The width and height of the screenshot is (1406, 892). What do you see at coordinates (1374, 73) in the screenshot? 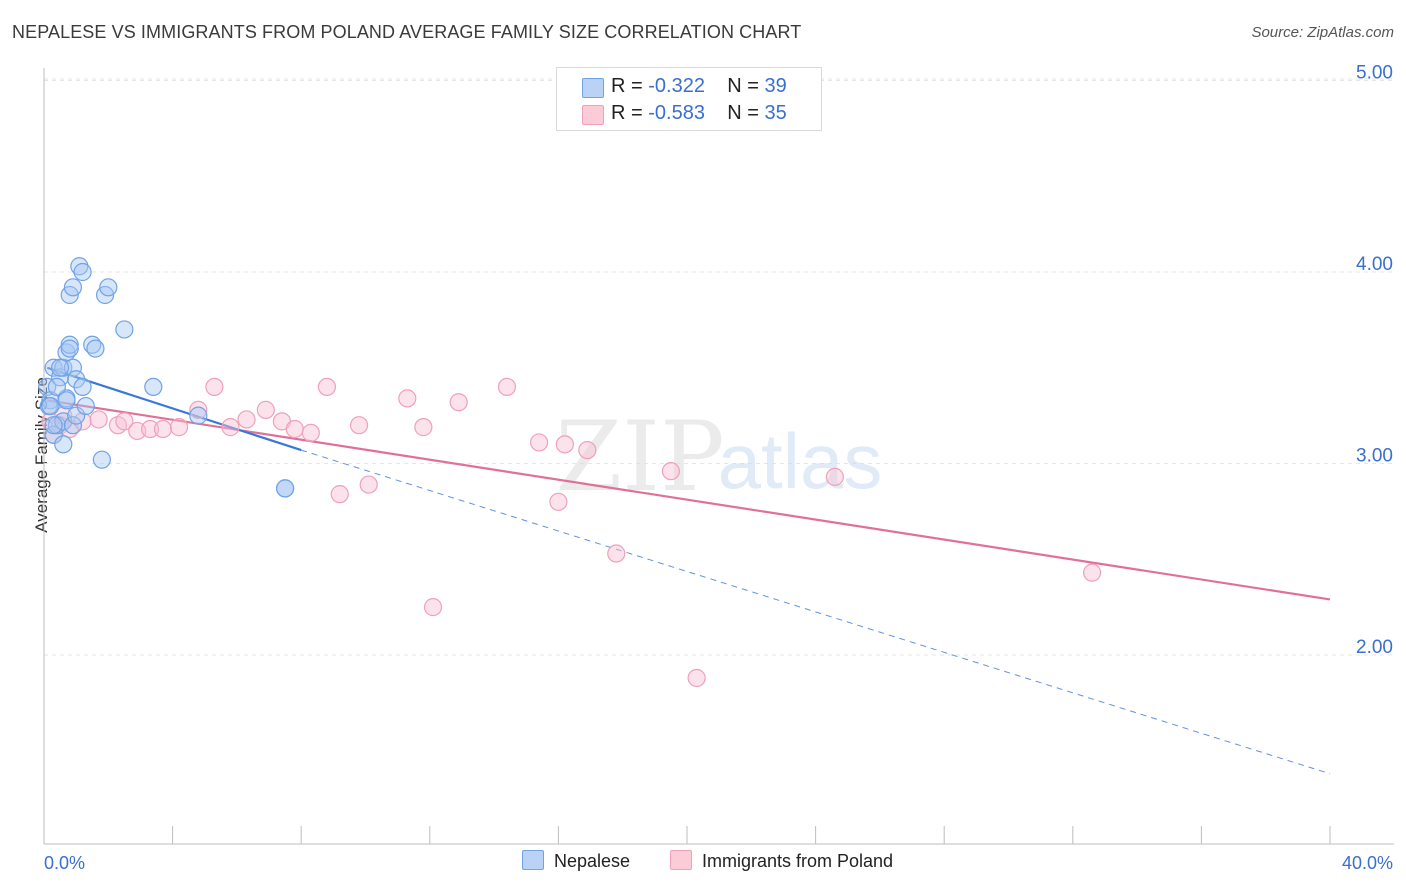
I see `y-tick-label: 5.00` at bounding box center [1374, 73].